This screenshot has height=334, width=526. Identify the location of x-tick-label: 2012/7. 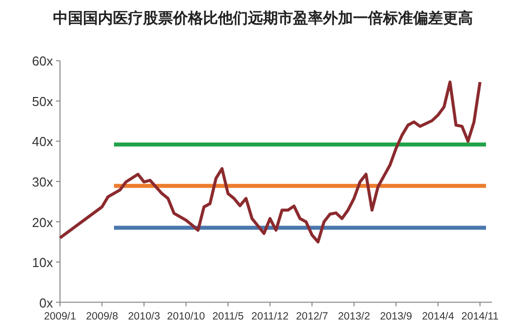
(312, 316).